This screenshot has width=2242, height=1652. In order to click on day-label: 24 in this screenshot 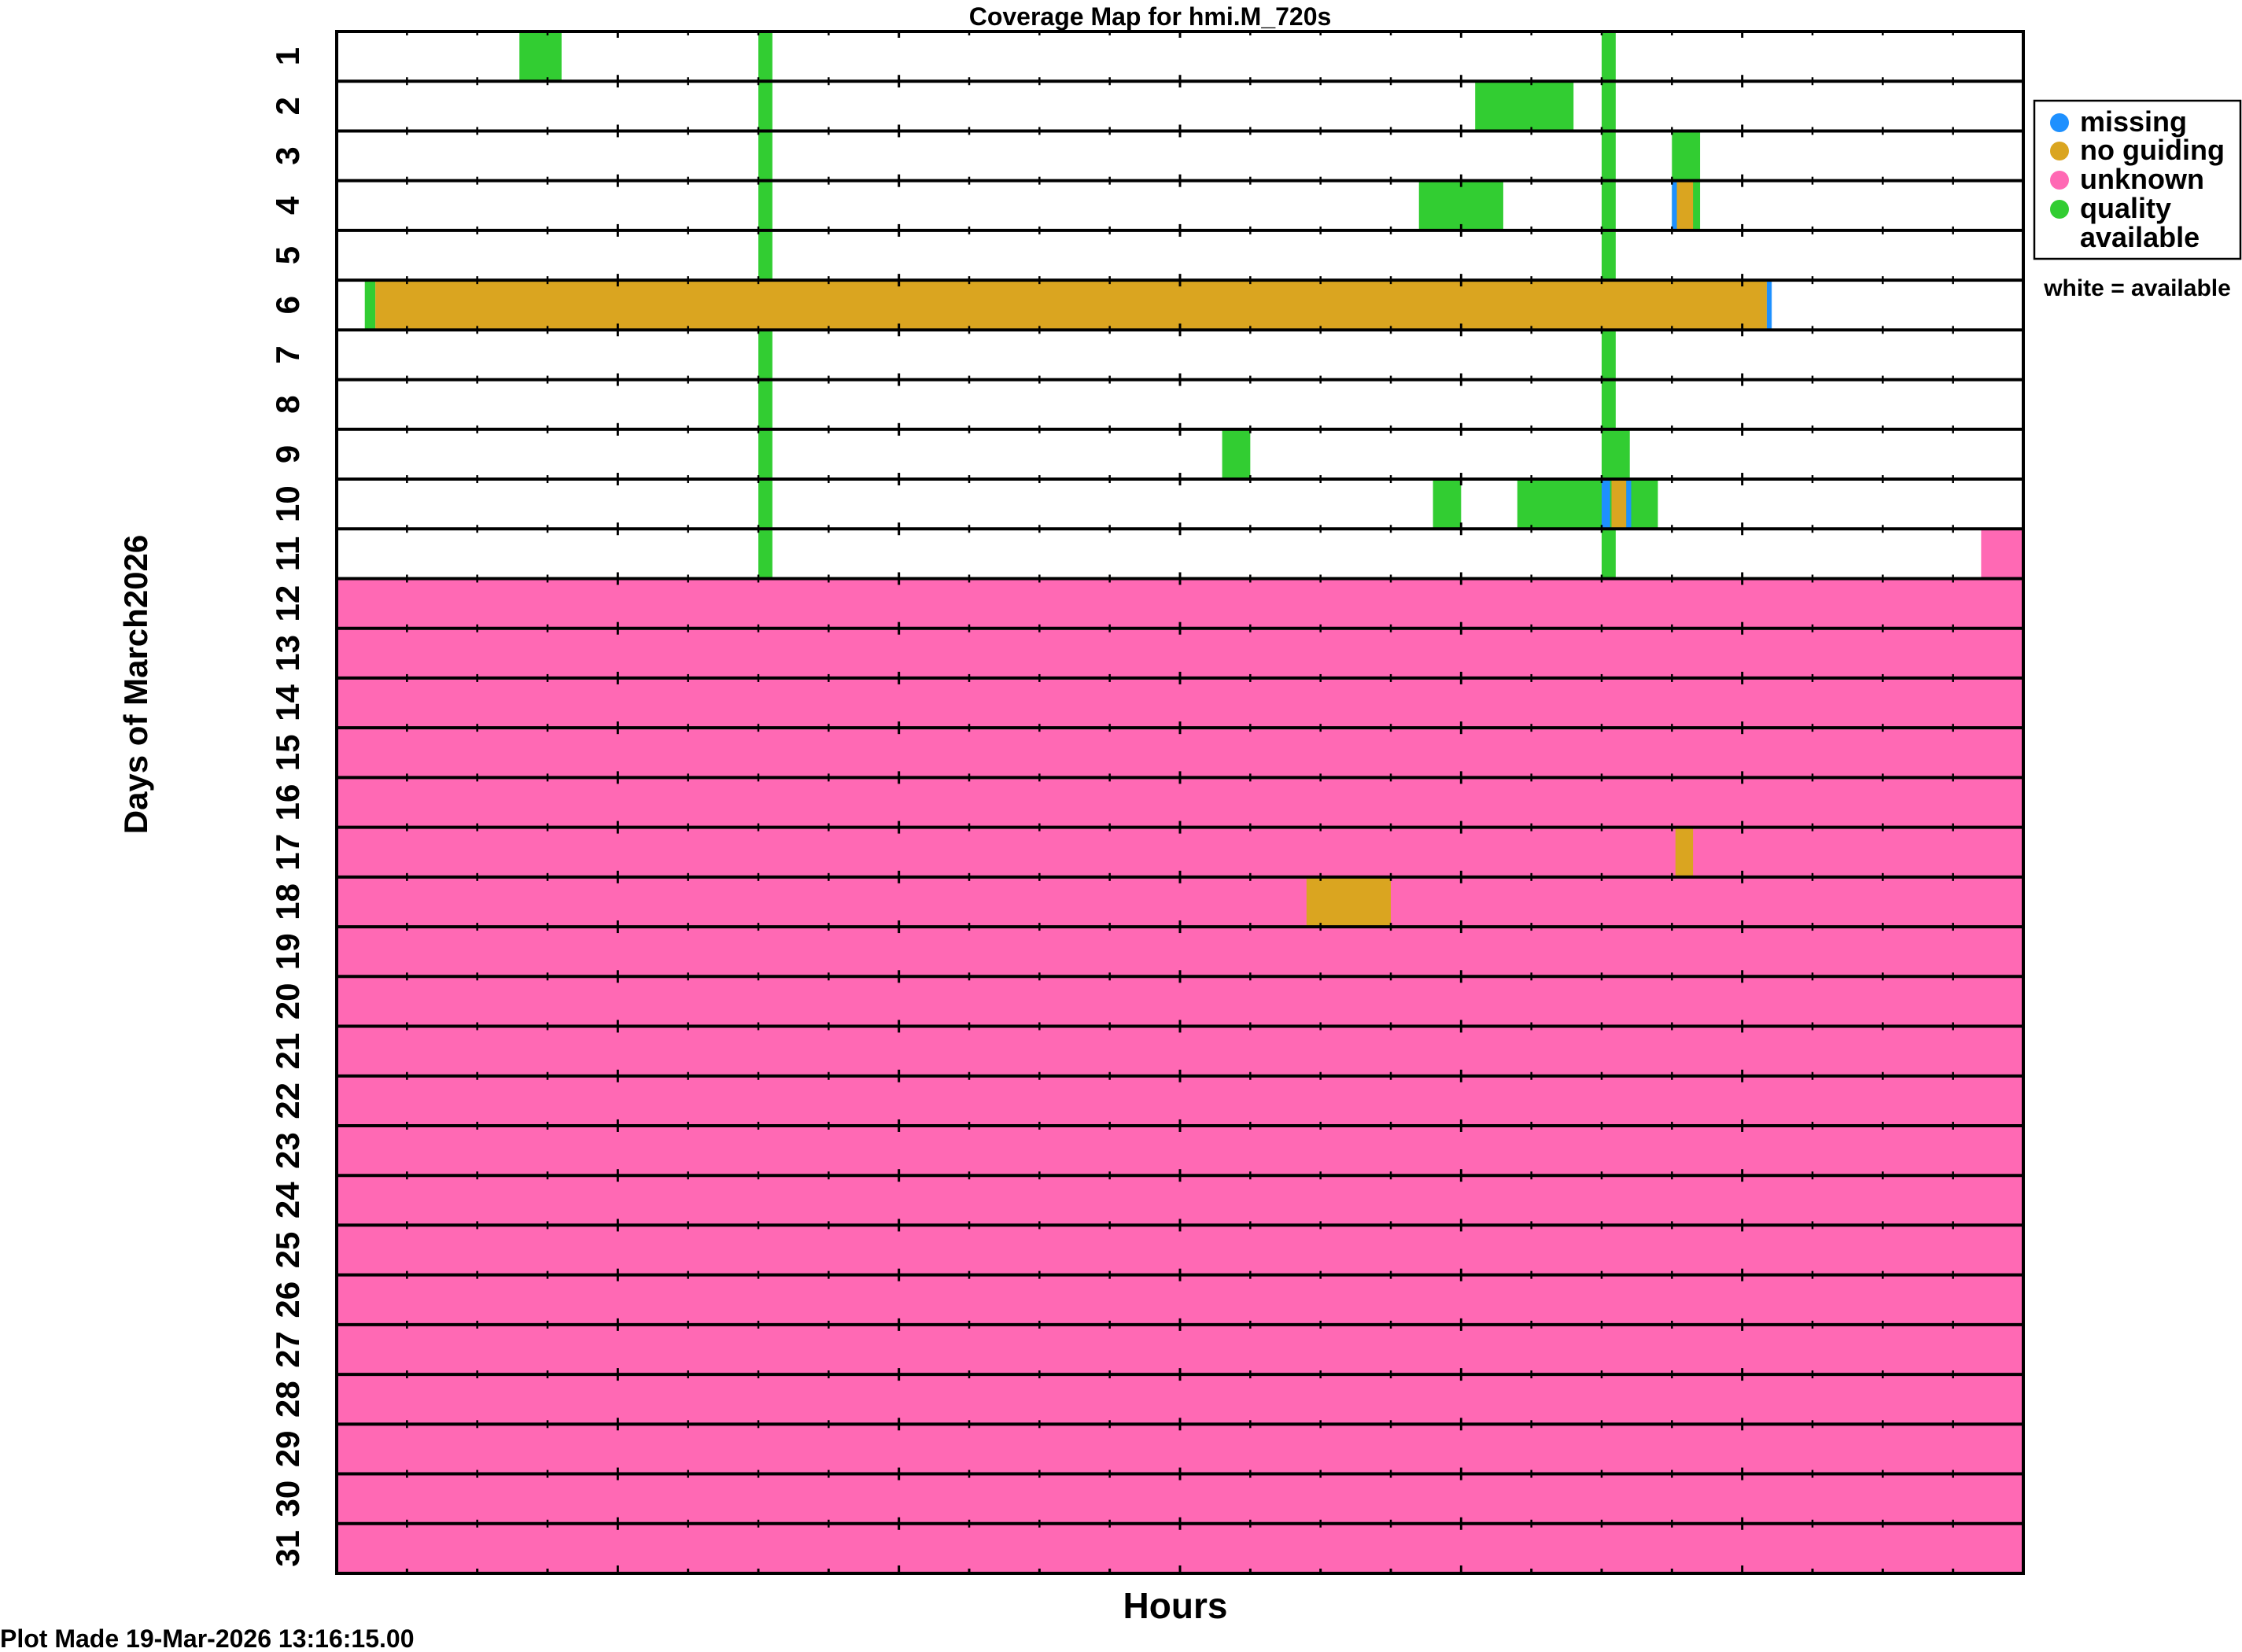, I will do `click(287, 1200)`.